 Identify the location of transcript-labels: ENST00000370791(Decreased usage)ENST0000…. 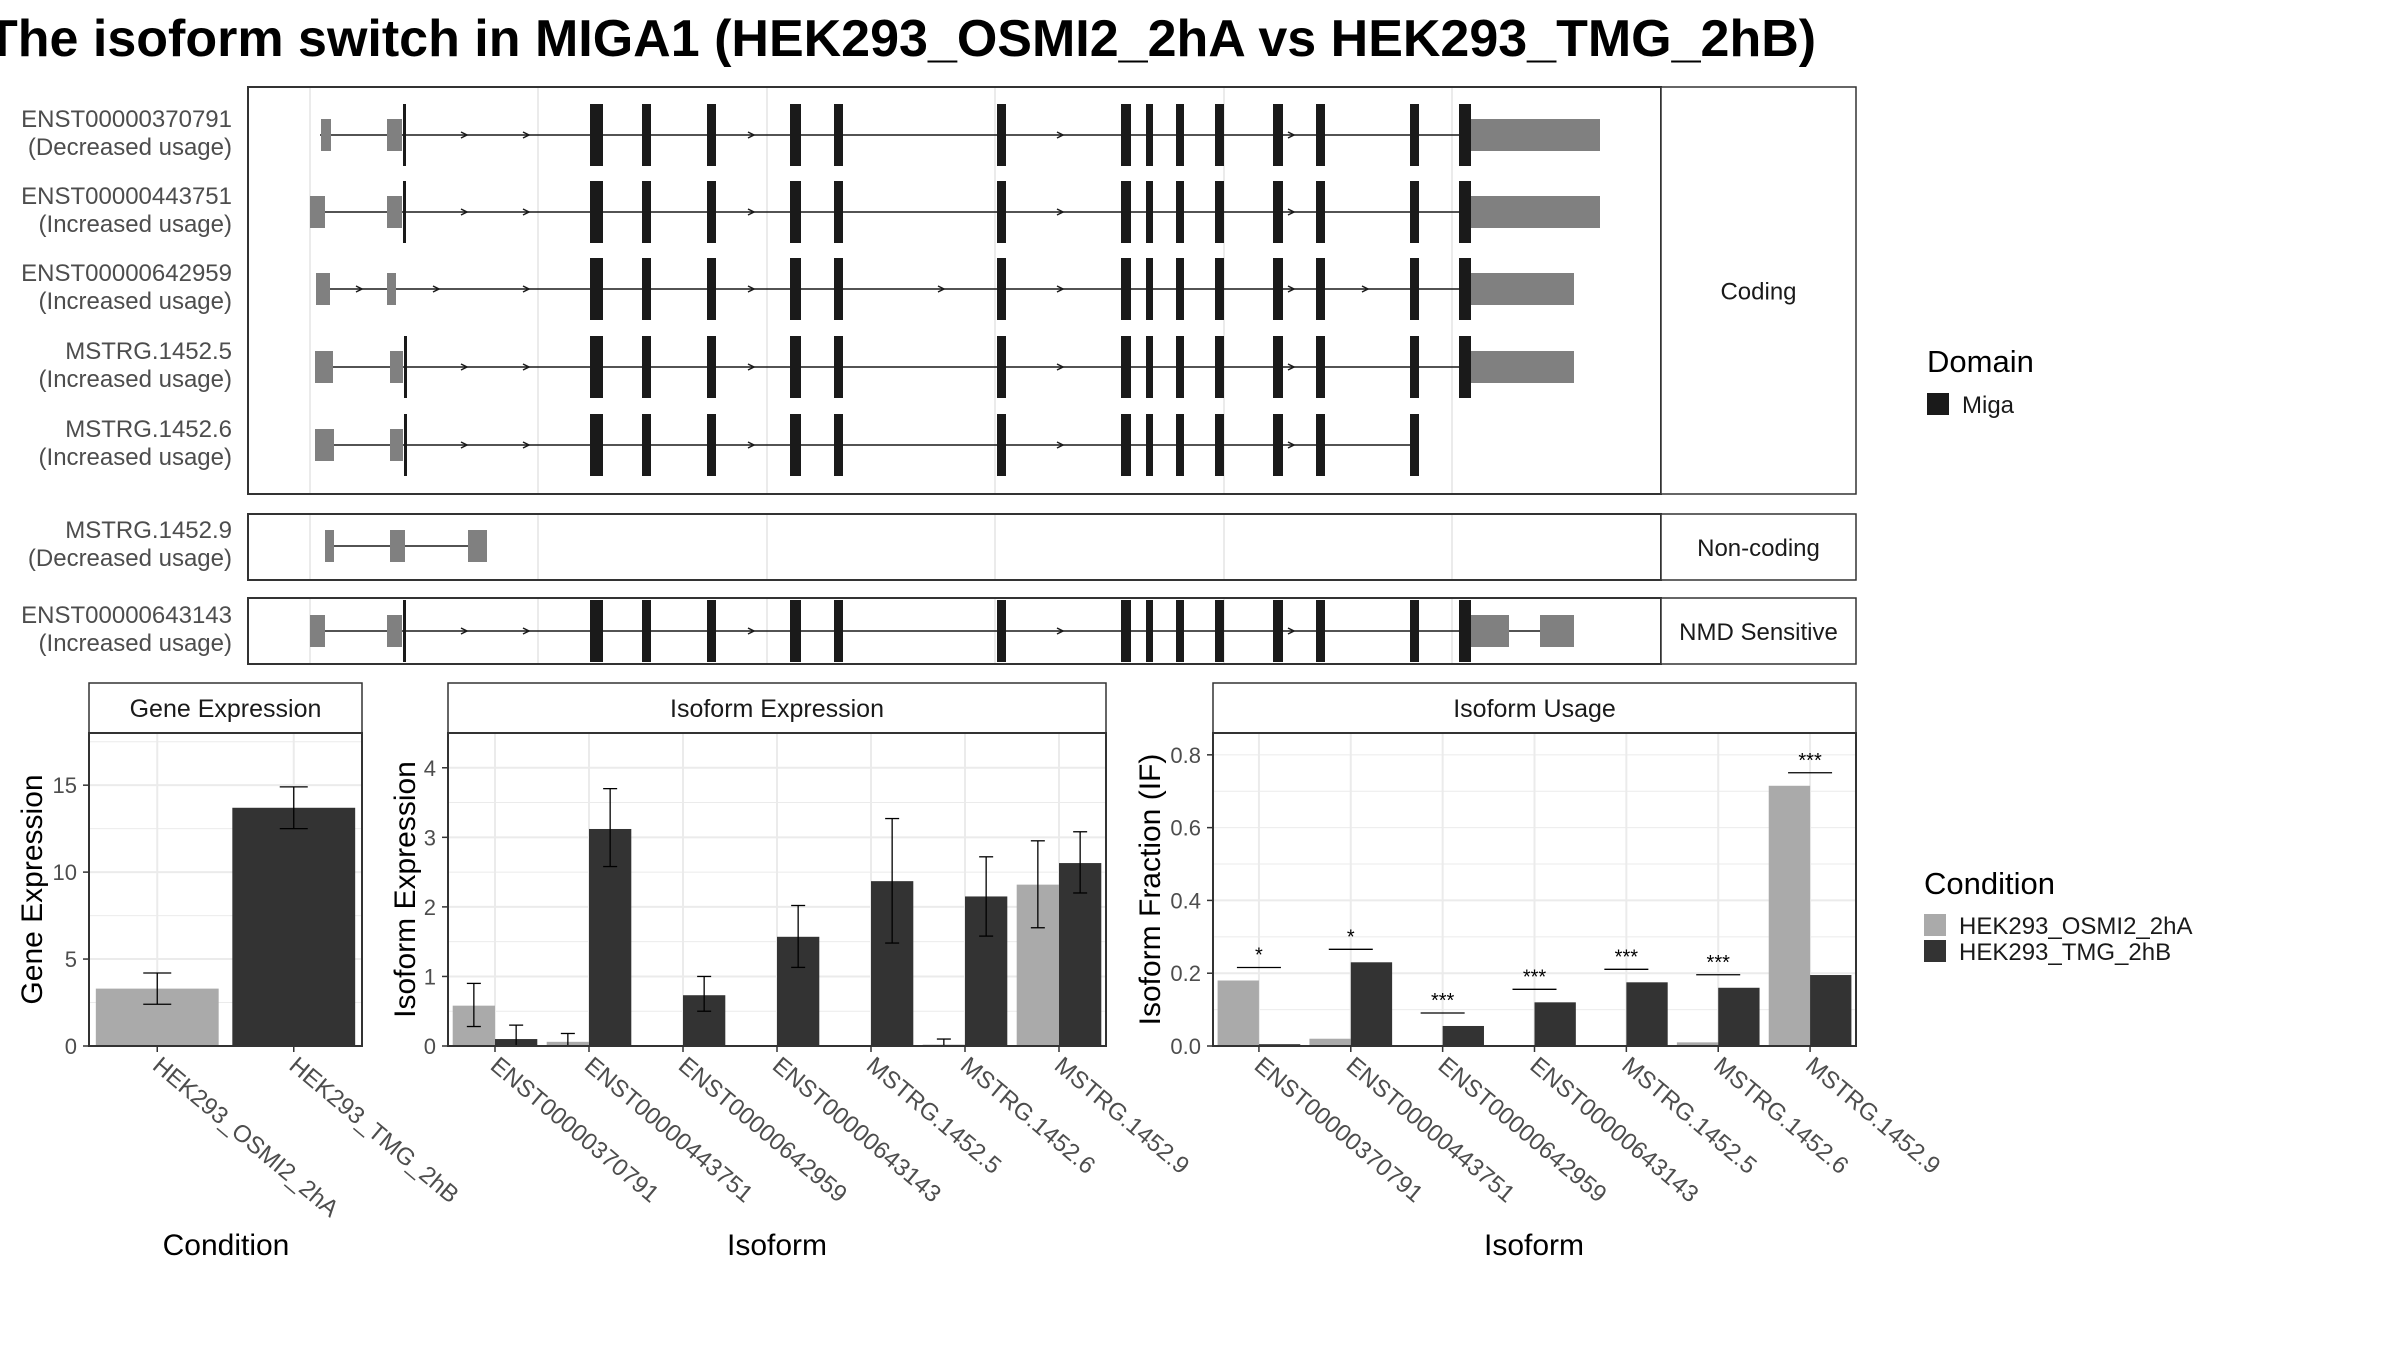
(126, 381).